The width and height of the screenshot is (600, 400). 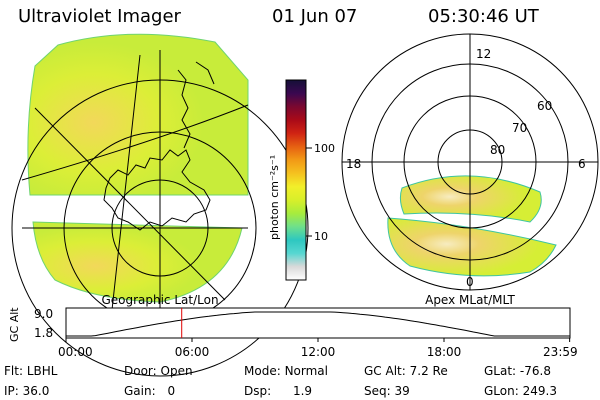 I want to click on mode-field: Mode: Normal, so click(x=286, y=371).